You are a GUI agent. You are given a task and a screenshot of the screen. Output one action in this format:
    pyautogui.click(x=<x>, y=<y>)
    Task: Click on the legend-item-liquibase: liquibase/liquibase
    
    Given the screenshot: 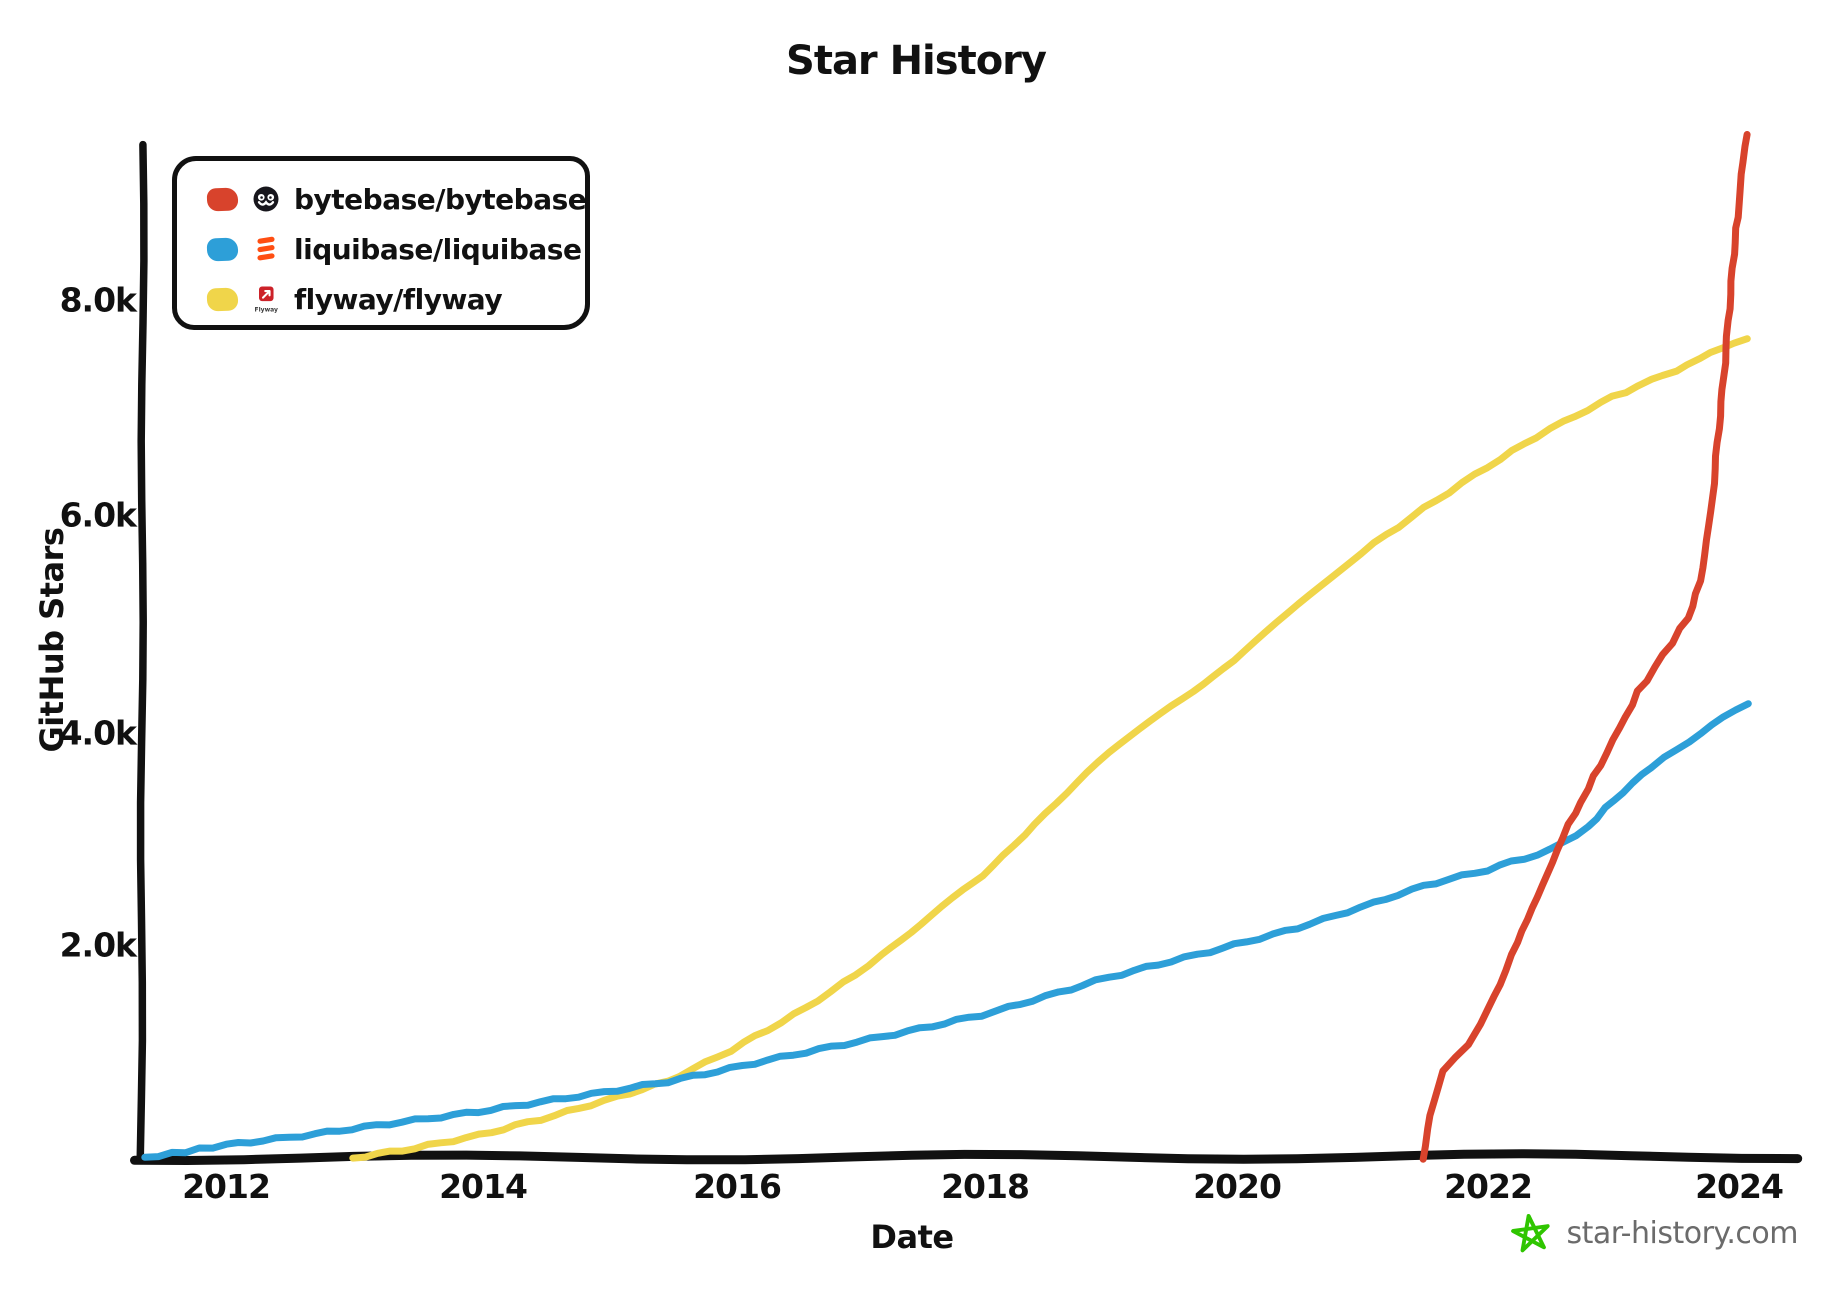 What is the action you would take?
    pyautogui.click(x=395, y=249)
    